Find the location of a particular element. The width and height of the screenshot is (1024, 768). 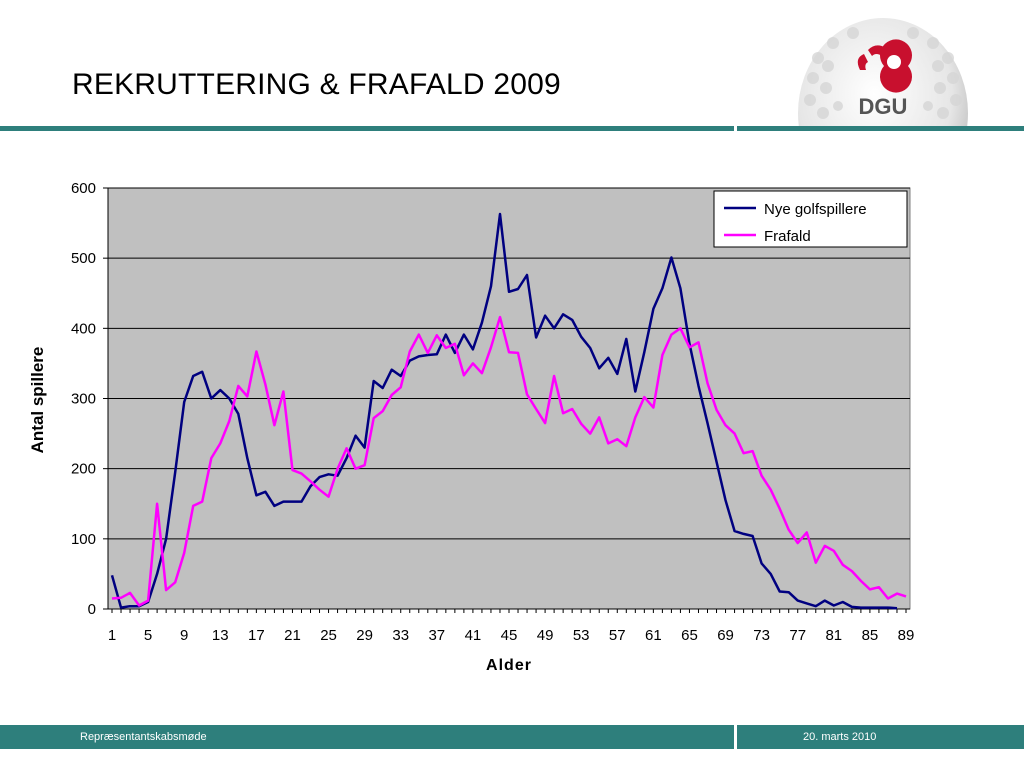

y-axis-ticks: 0 100 200 300 400 500 600 is located at coordinates (89, 399).